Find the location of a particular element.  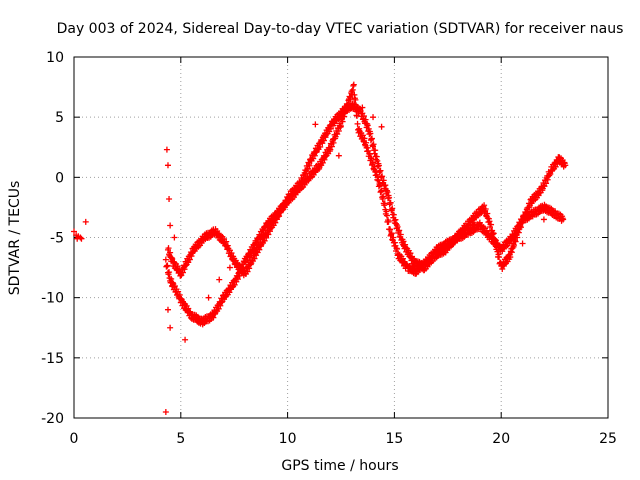

y-tick-label: -10 is located at coordinates (52, 299).